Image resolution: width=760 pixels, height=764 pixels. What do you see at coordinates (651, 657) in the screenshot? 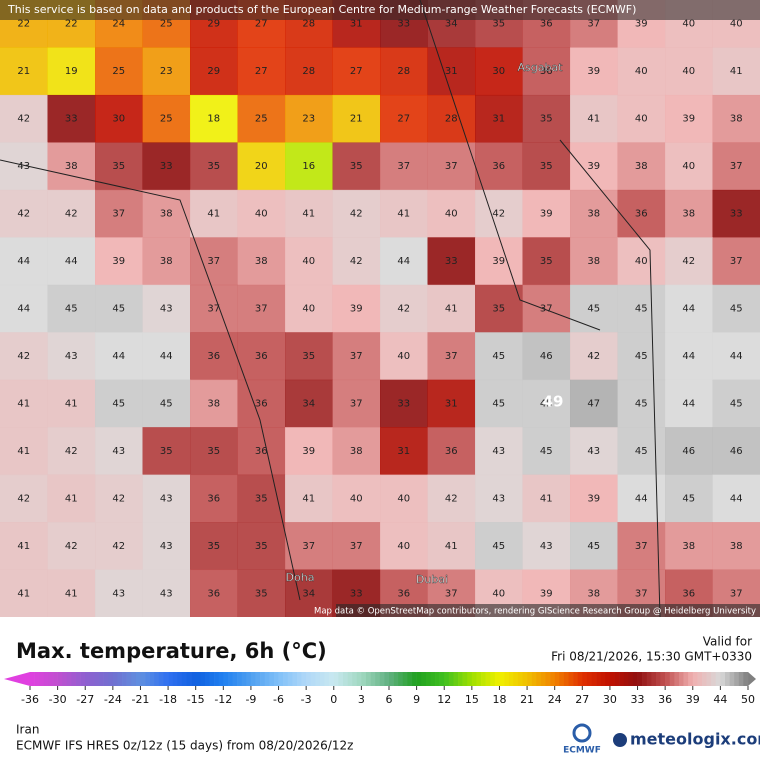
I see `valid-time: Fri 08/21/2026, 15:30 GMT+0330` at bounding box center [651, 657].